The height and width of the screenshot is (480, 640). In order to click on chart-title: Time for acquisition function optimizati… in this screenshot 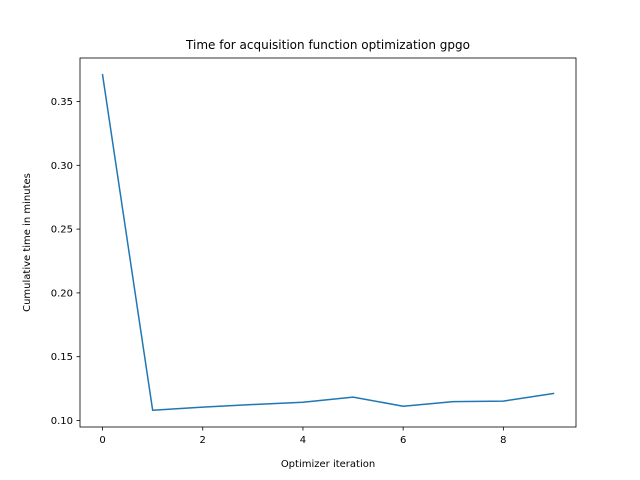, I will do `click(327, 45)`.